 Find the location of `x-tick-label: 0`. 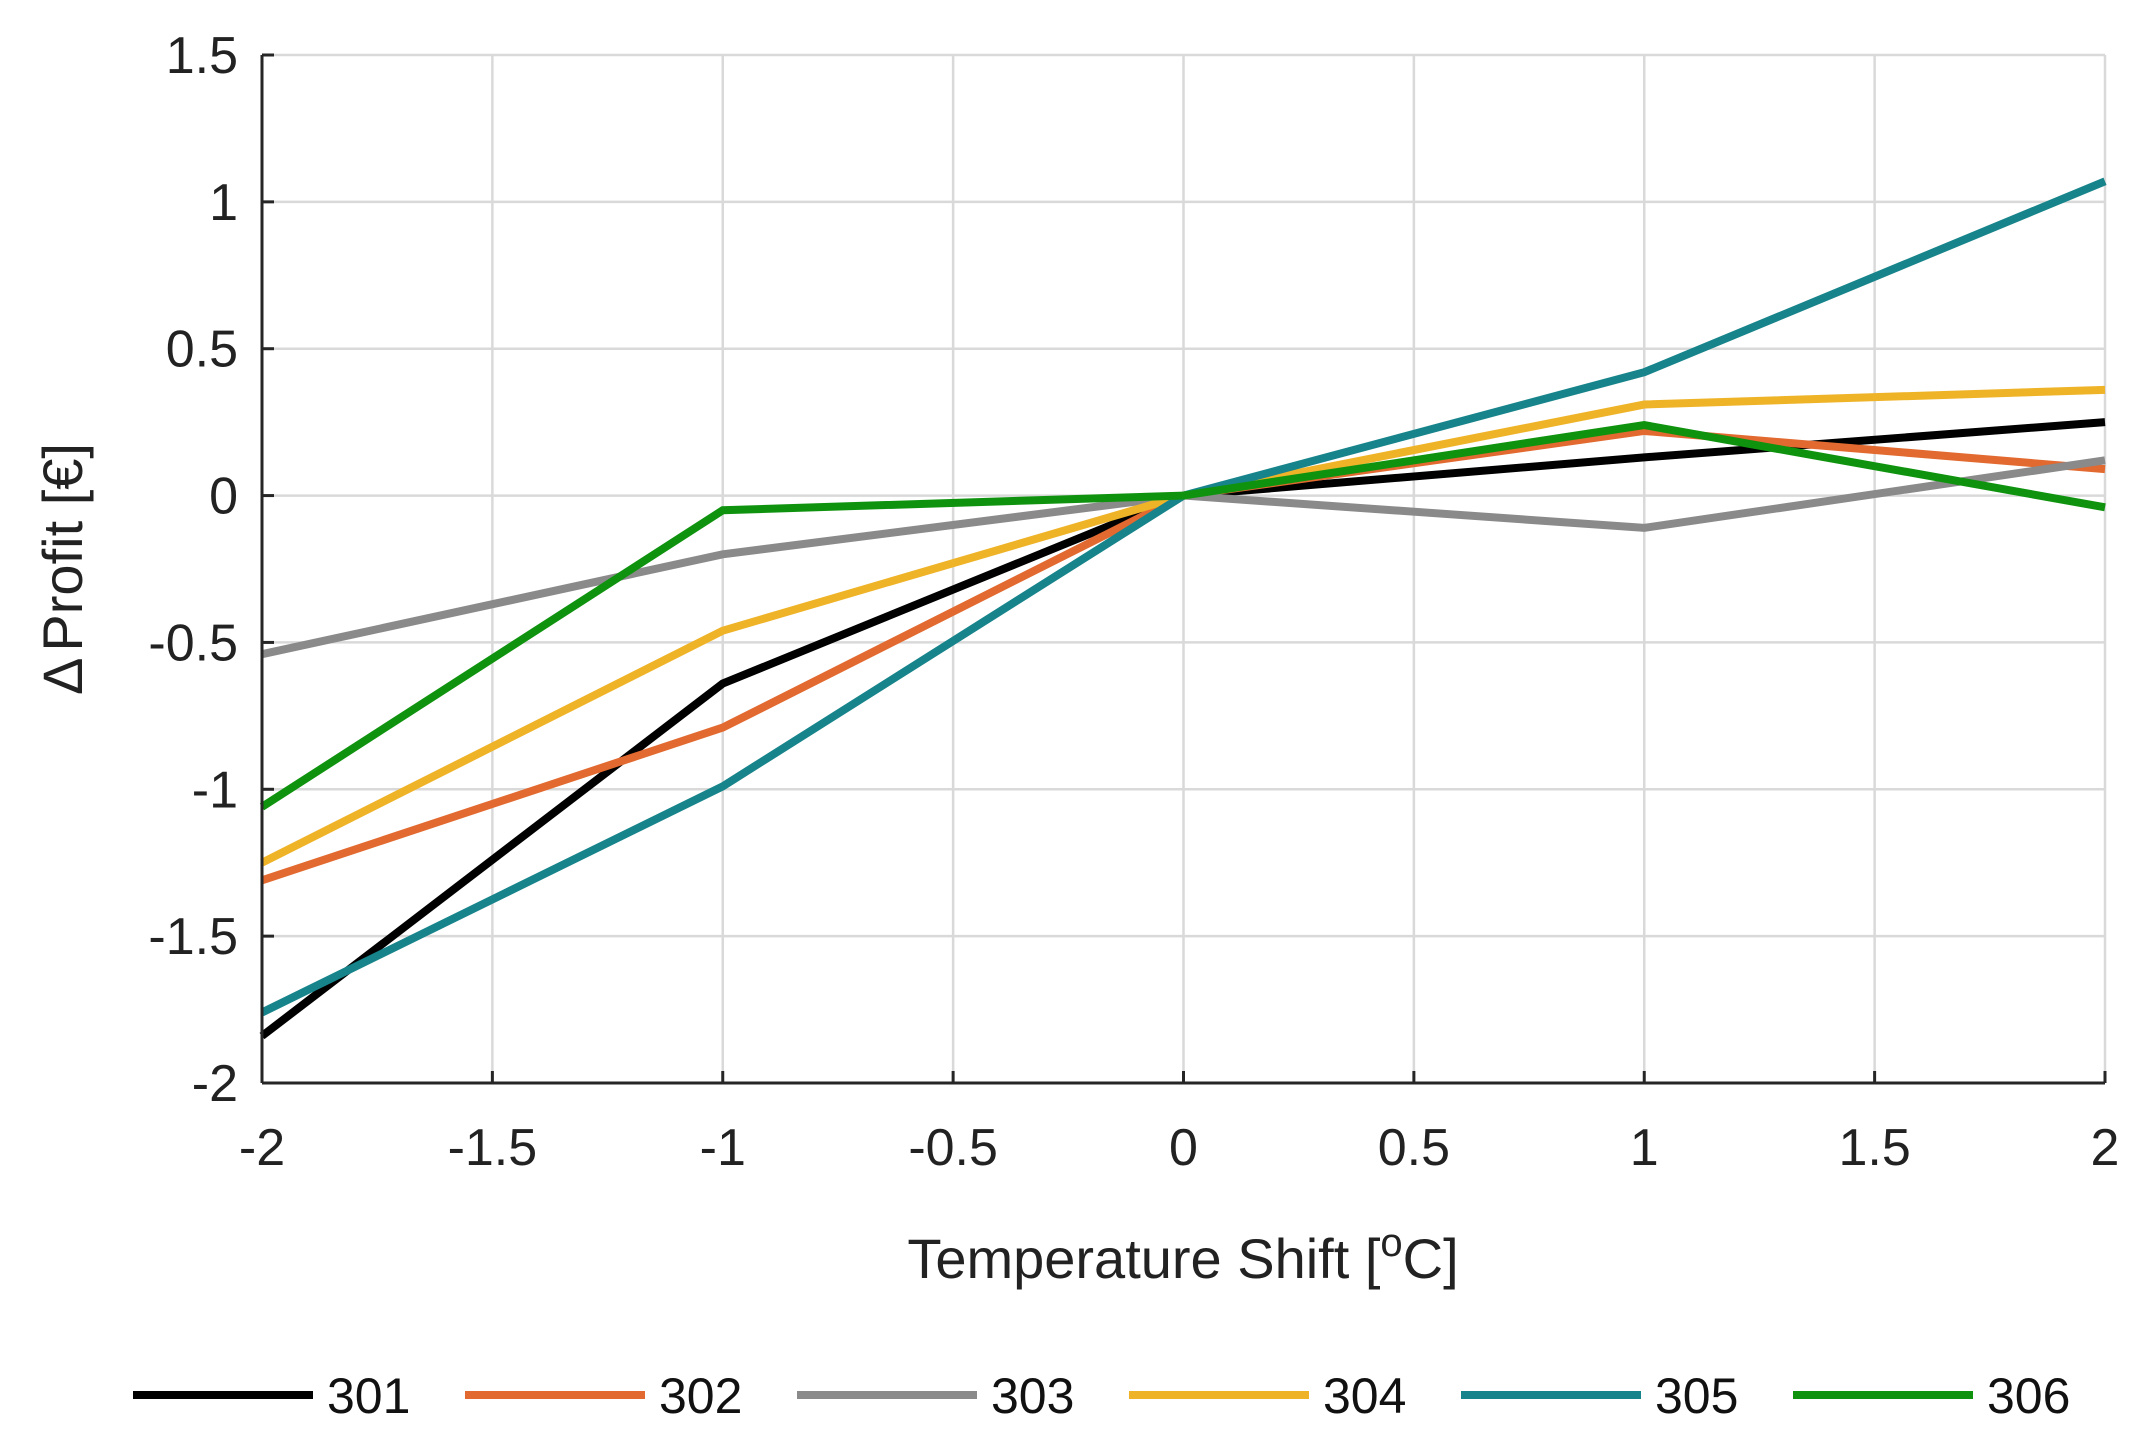

x-tick-label: 0 is located at coordinates (1183, 1148).